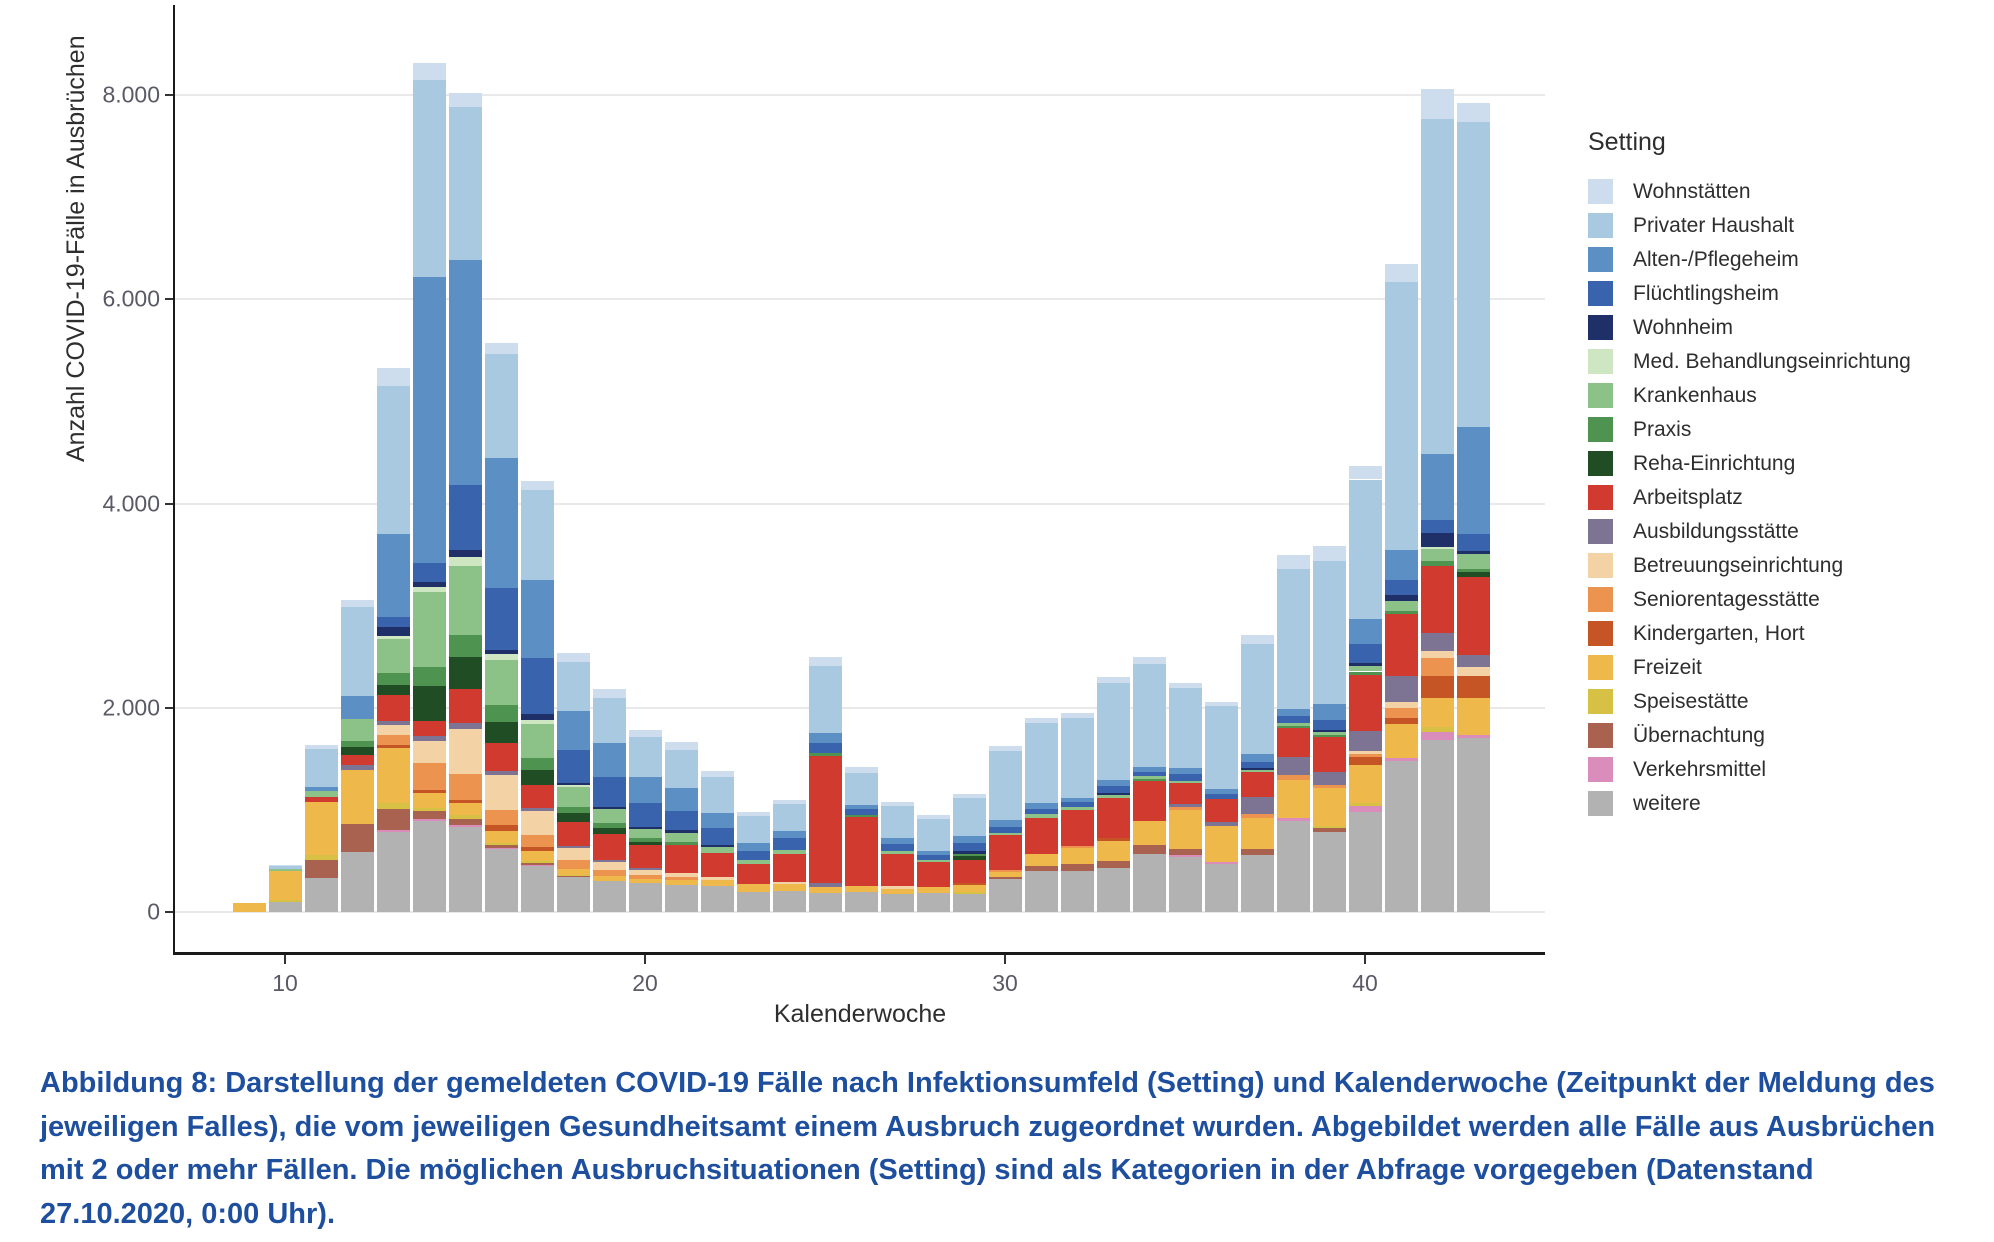  I want to click on x-tick-label: 40, so click(1365, 983).